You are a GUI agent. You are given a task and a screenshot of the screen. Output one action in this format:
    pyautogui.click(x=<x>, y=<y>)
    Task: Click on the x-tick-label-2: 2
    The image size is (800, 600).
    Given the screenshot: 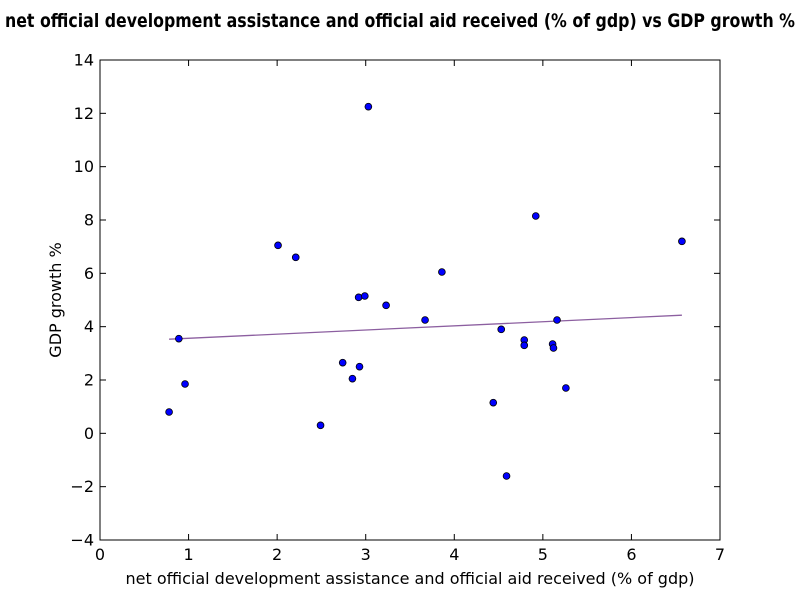 What is the action you would take?
    pyautogui.click(x=277, y=554)
    